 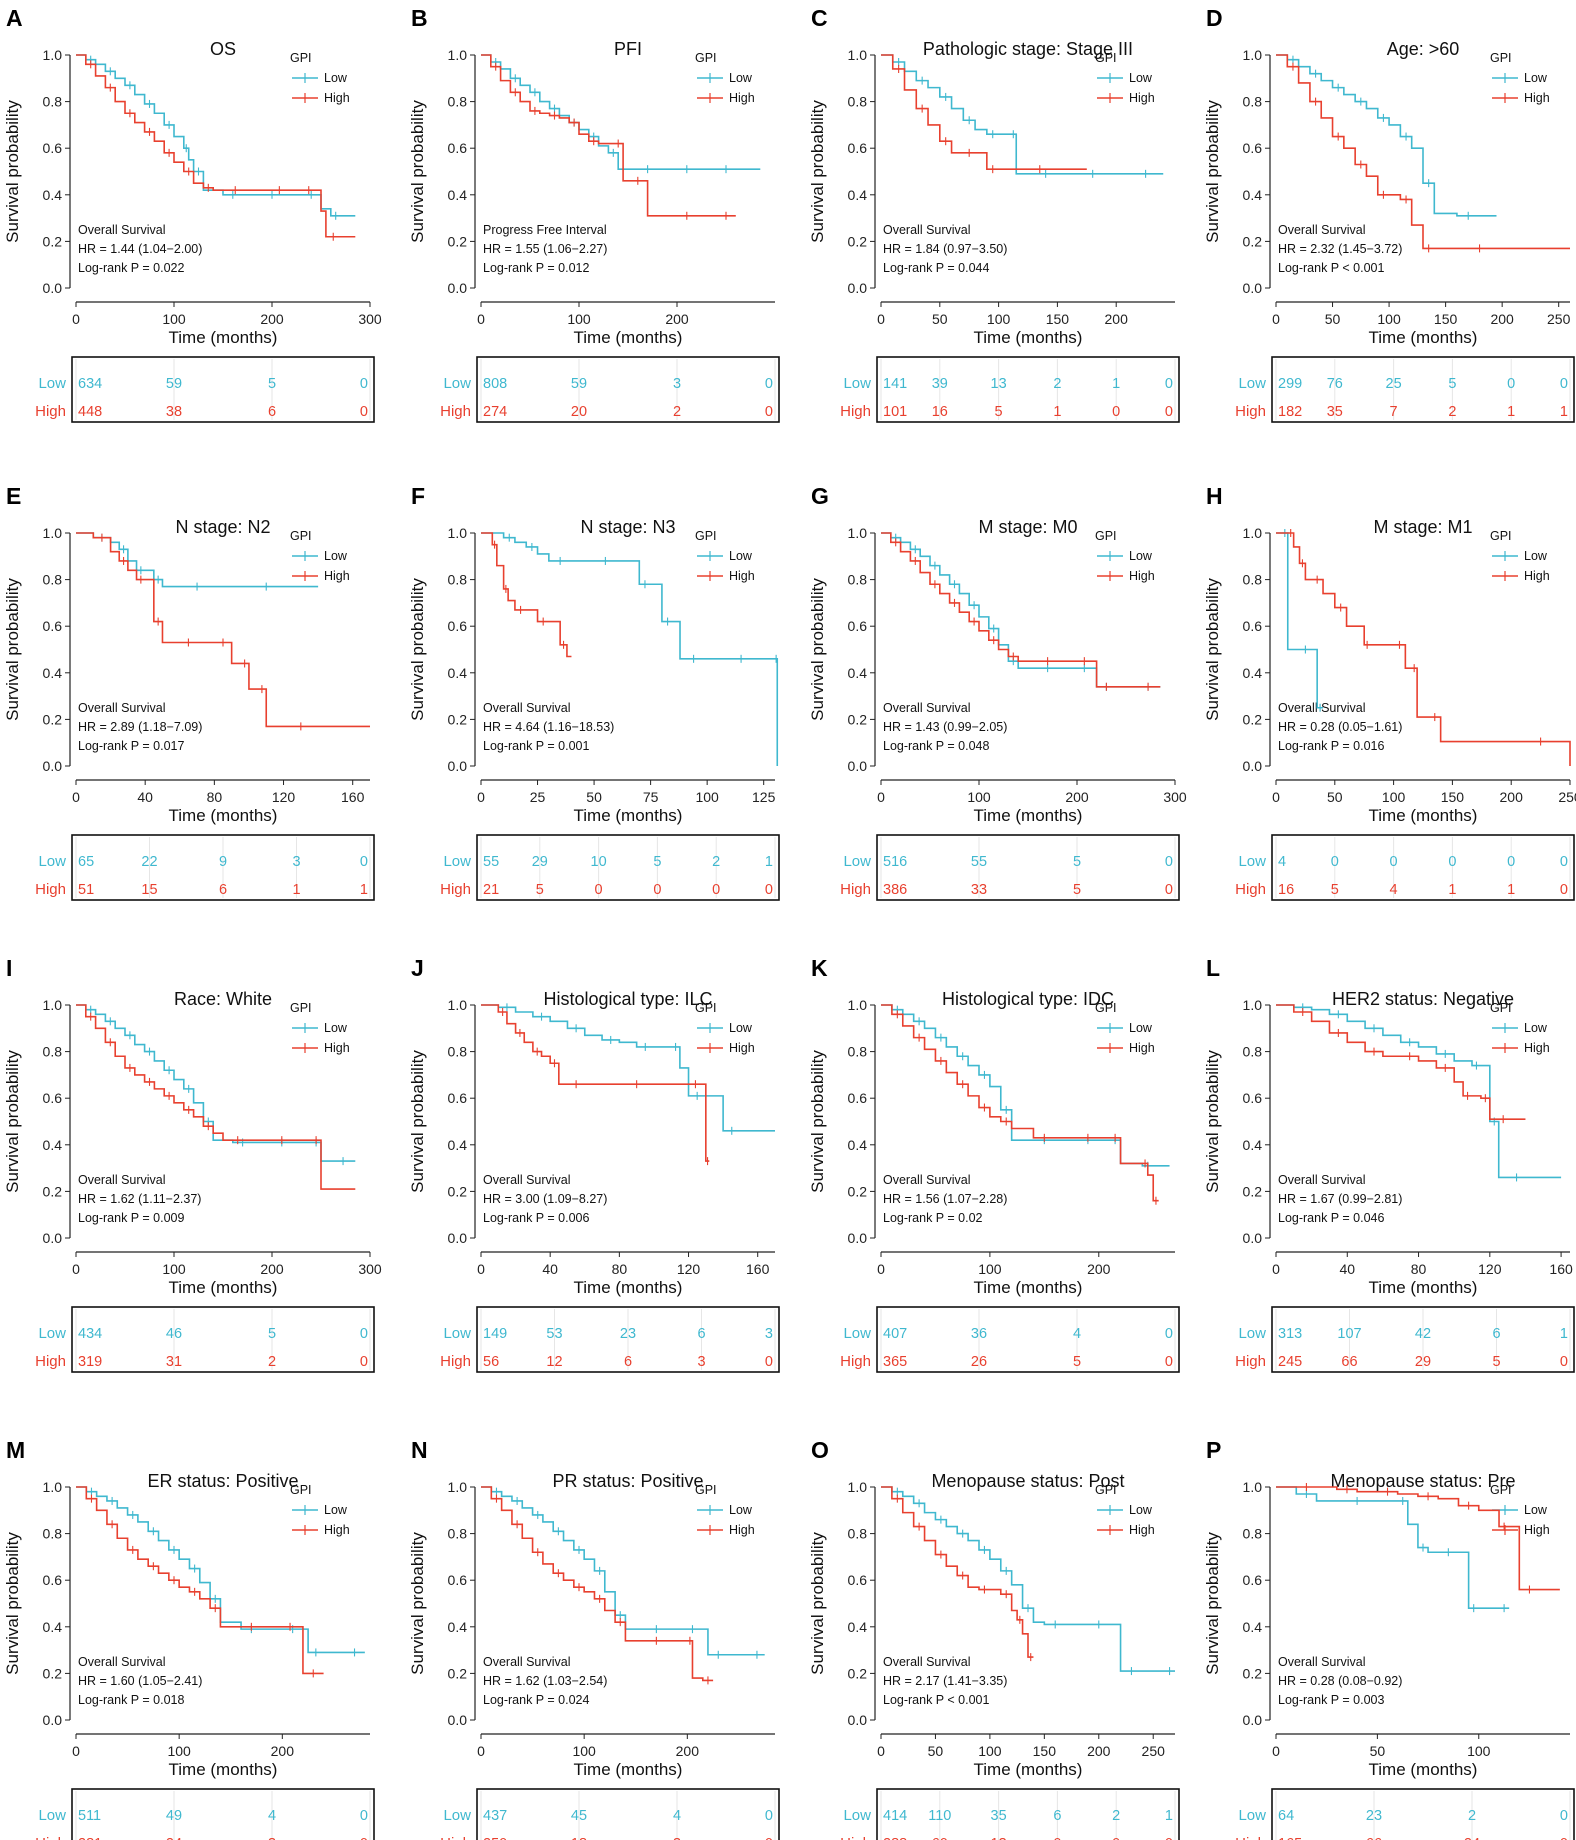 What do you see at coordinates (272, 384) in the screenshot?
I see `risk-count-low: 5` at bounding box center [272, 384].